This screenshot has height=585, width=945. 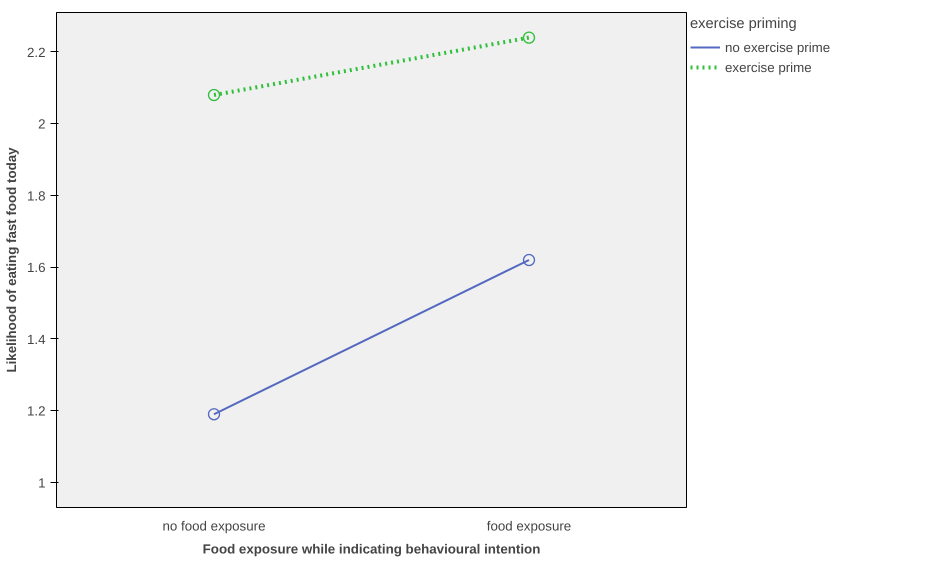 What do you see at coordinates (371, 549) in the screenshot?
I see `x-axis-title: Food exposure while indicating behavioural intention` at bounding box center [371, 549].